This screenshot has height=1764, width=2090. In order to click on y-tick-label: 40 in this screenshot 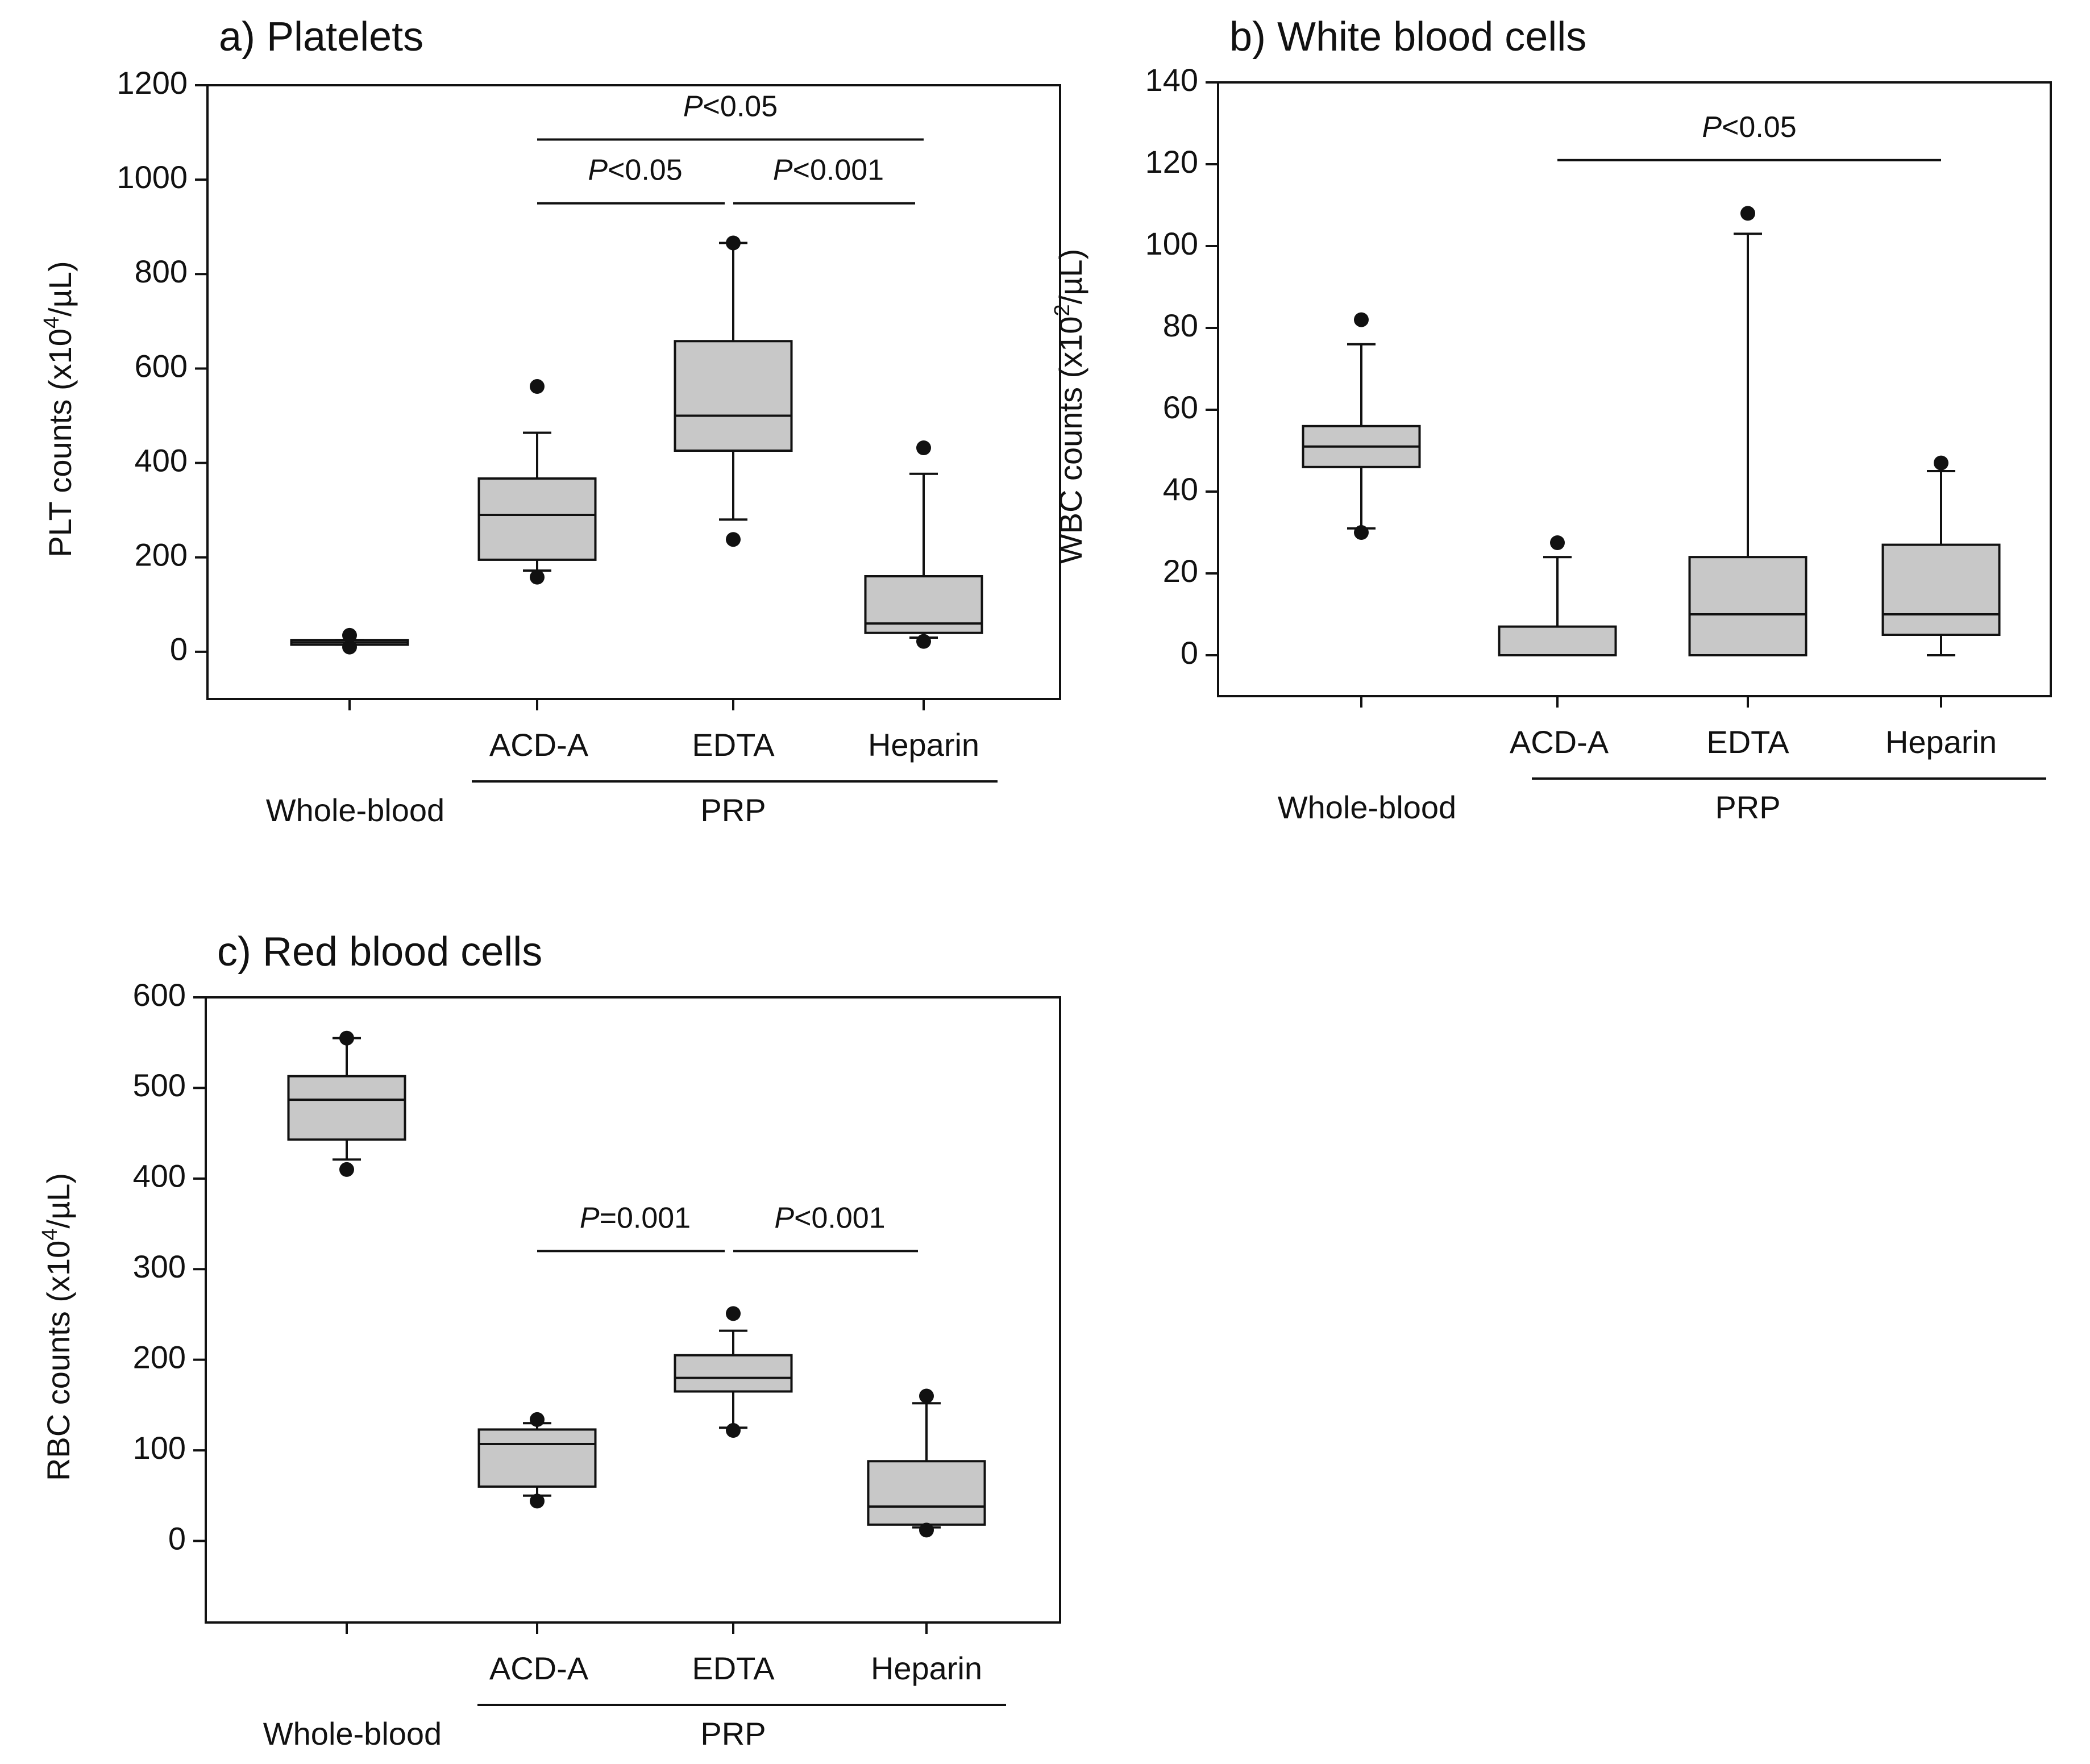, I will do `click(1180, 489)`.